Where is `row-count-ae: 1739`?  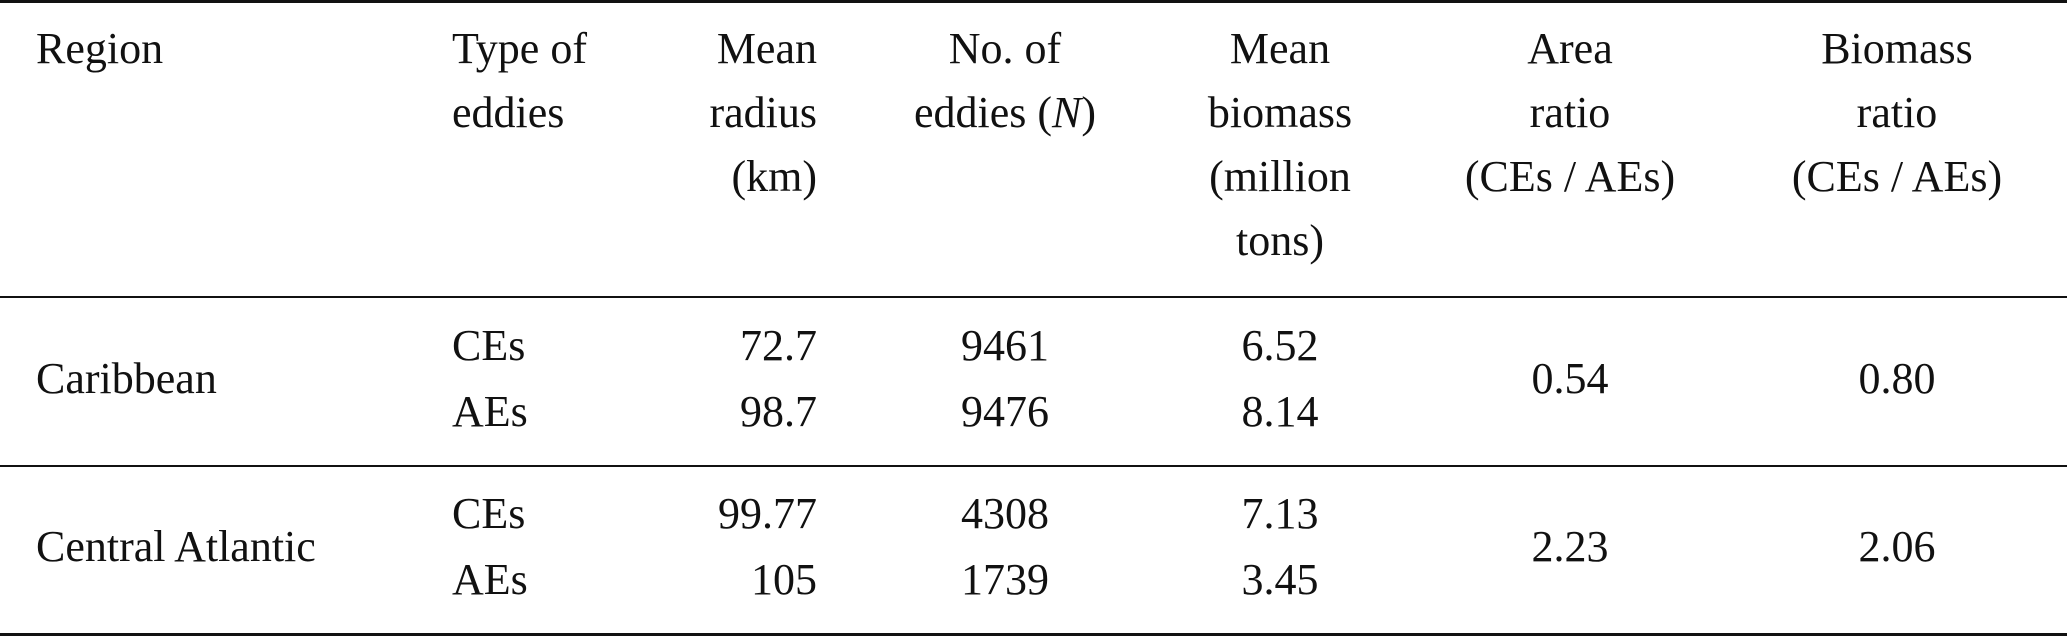
row-count-ae: 1739 is located at coordinates (1005, 579).